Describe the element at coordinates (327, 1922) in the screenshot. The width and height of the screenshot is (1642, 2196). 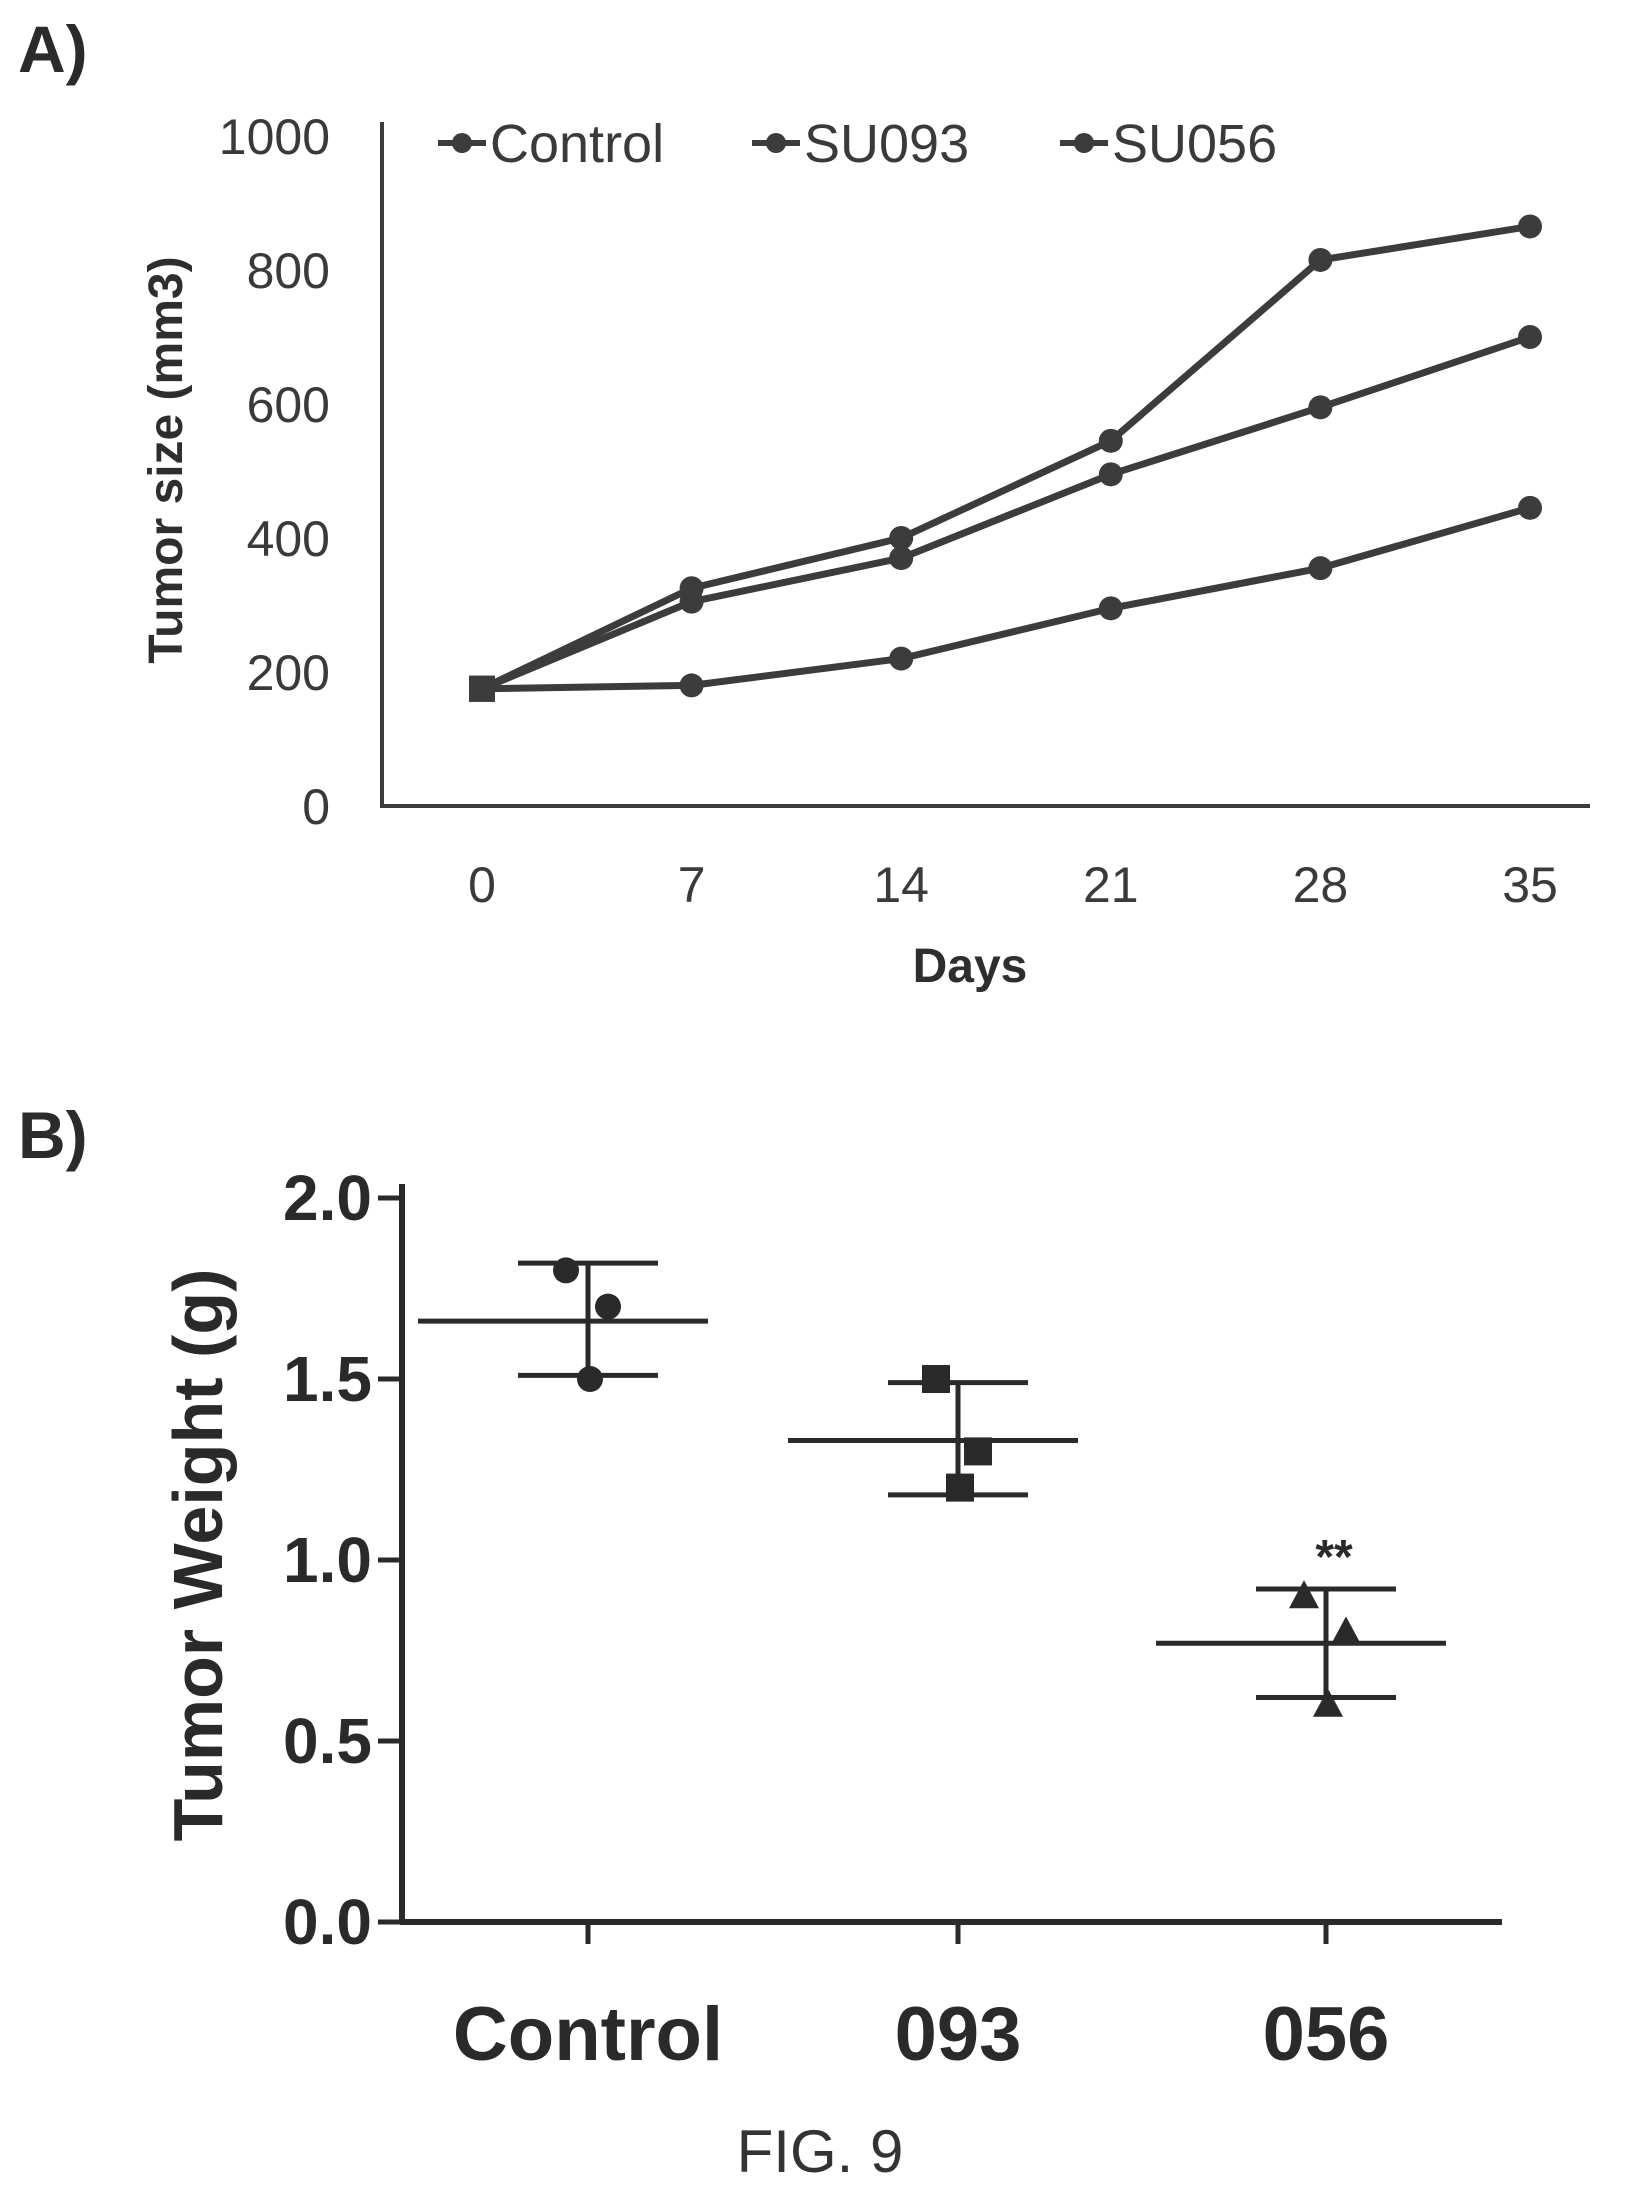
I see `panel-b-y-tick-label: 0.0` at that location.